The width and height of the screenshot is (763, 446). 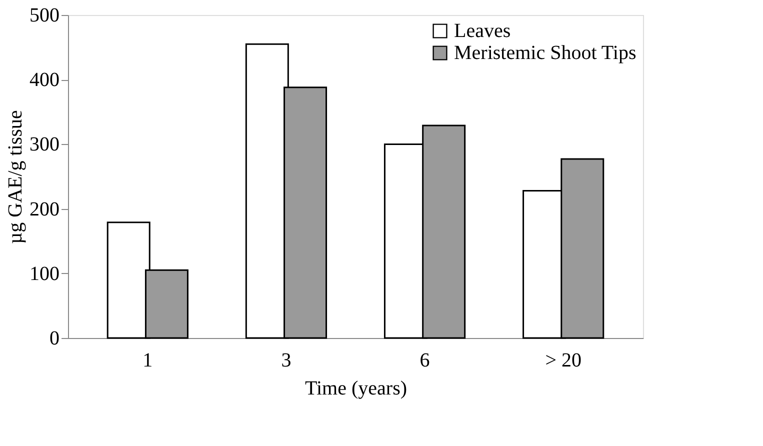 I want to click on y-tick-label: 100, so click(x=45, y=273).